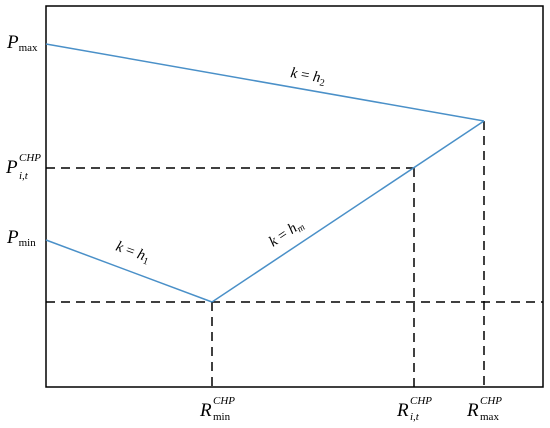 The height and width of the screenshot is (428, 550). I want to click on svg-text: k = hm, so click(286, 234).